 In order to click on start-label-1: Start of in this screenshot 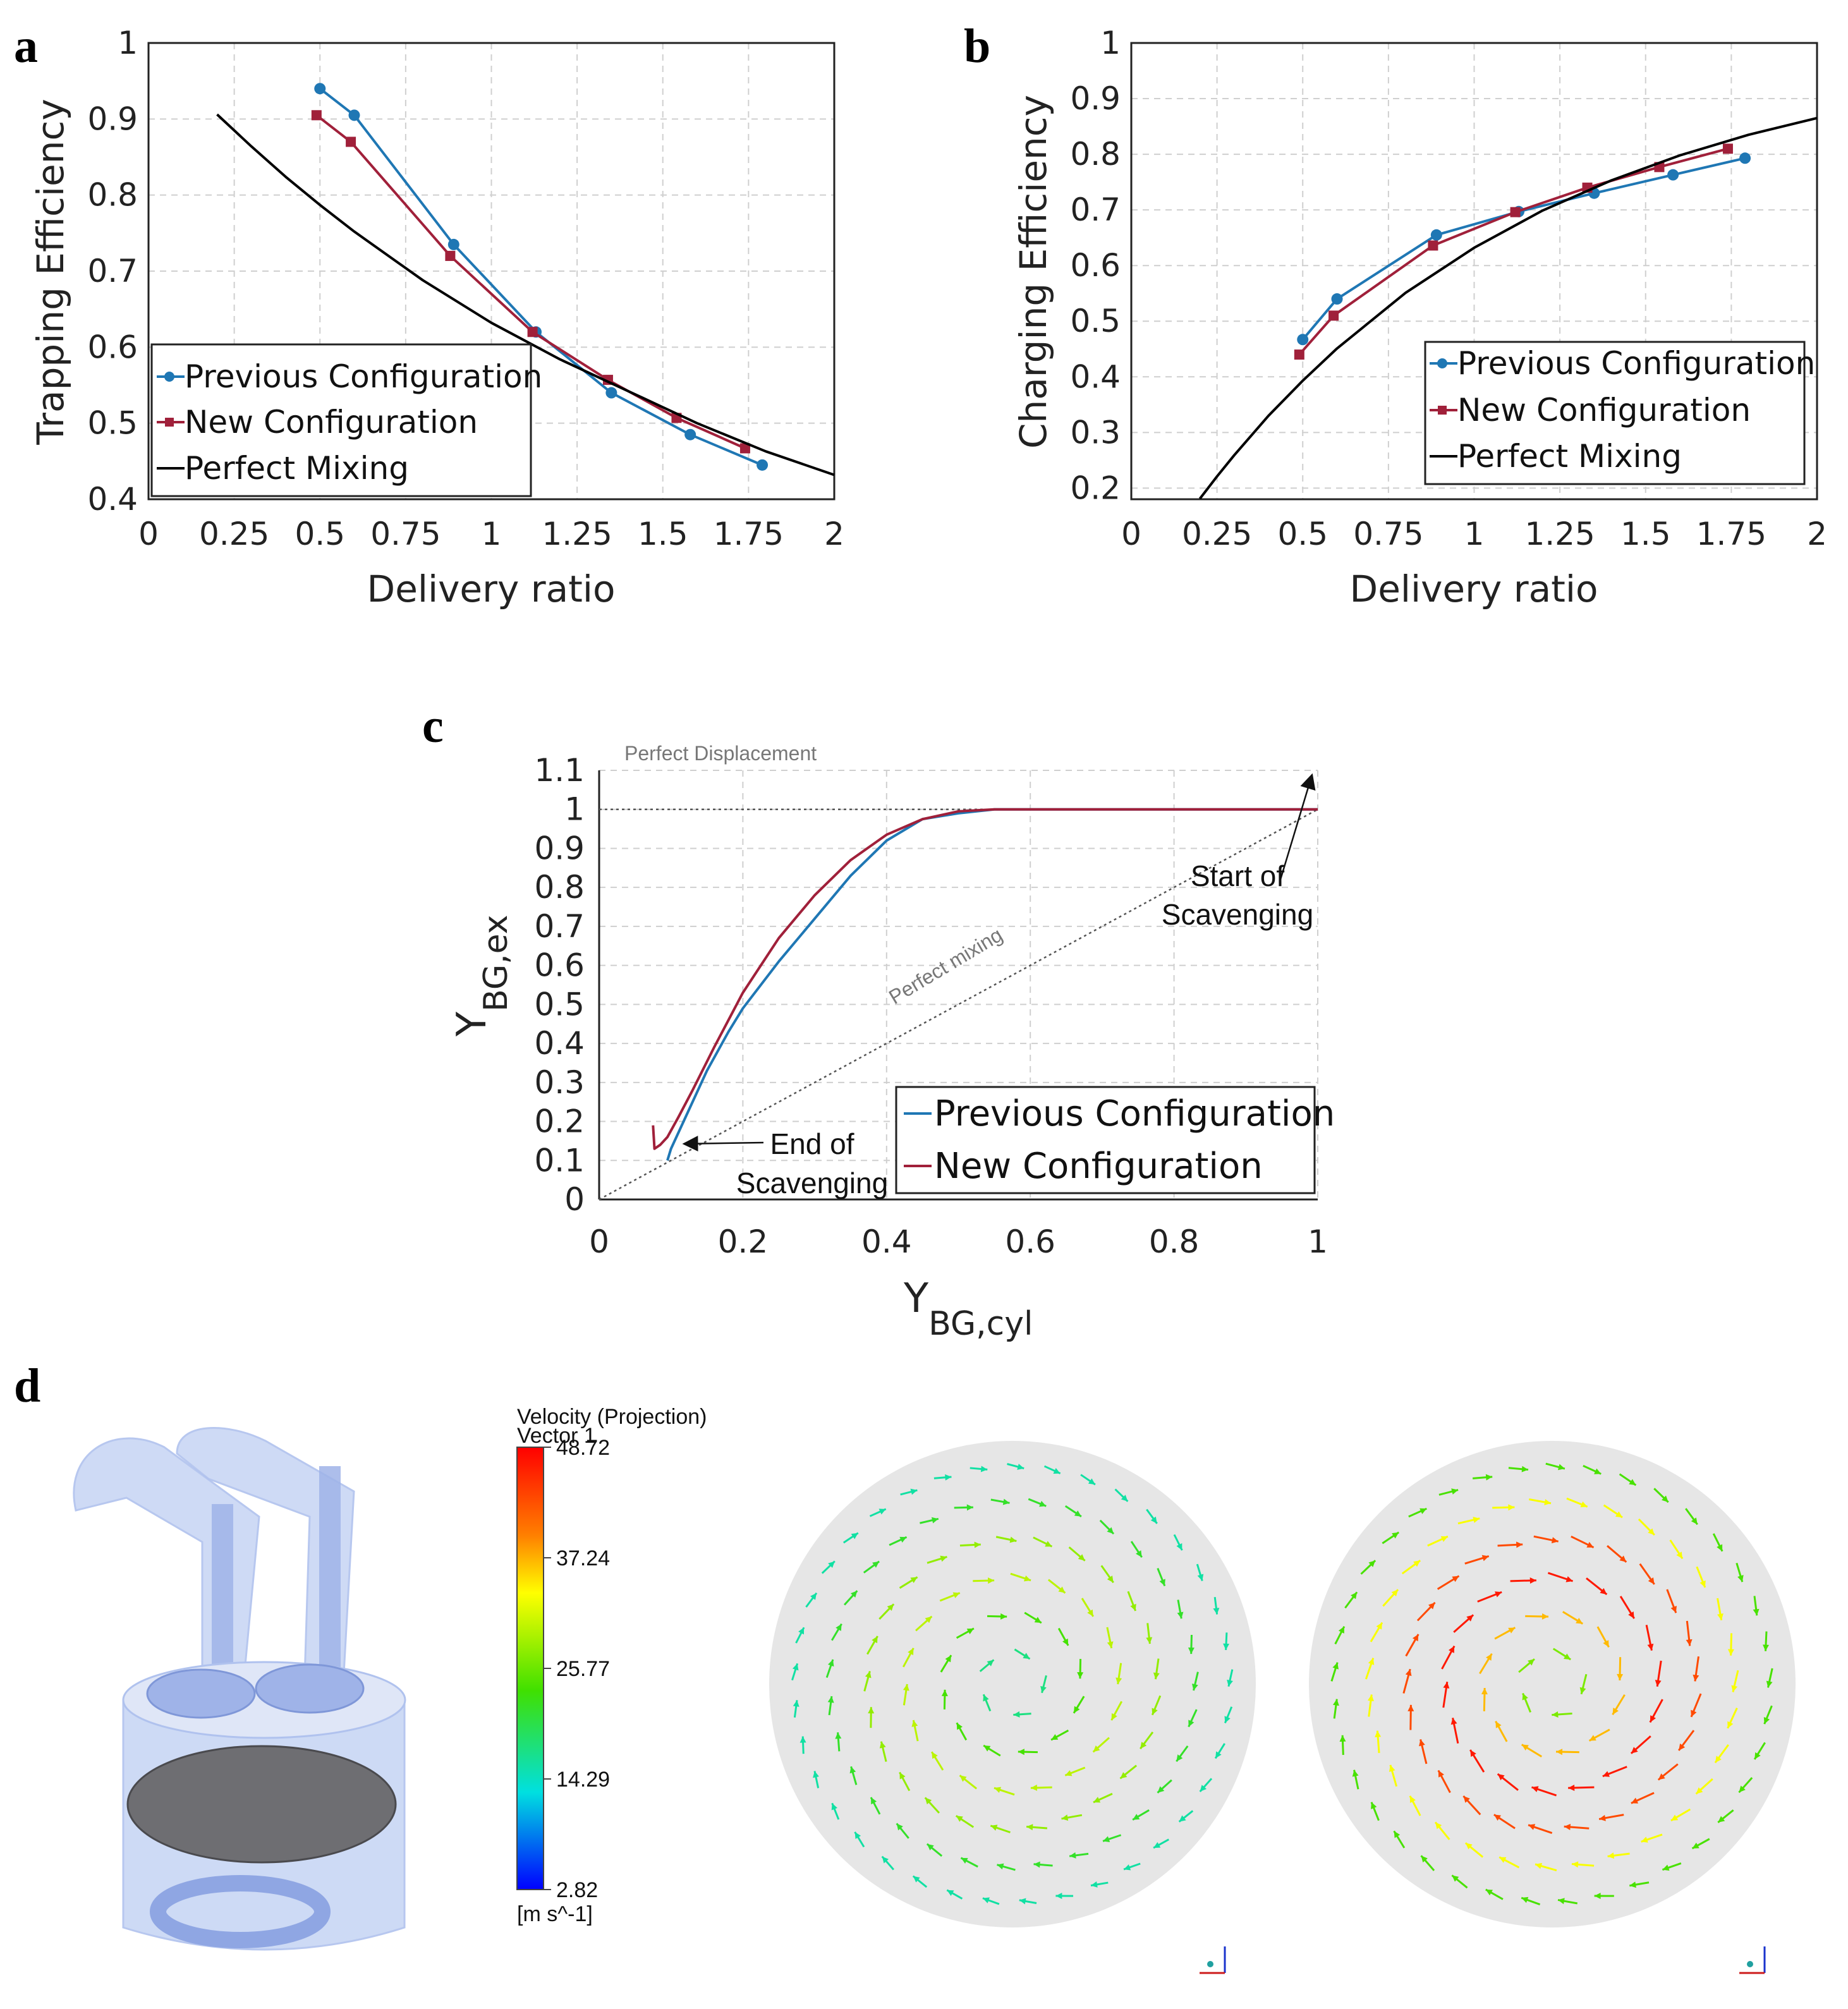, I will do `click(1238, 875)`.